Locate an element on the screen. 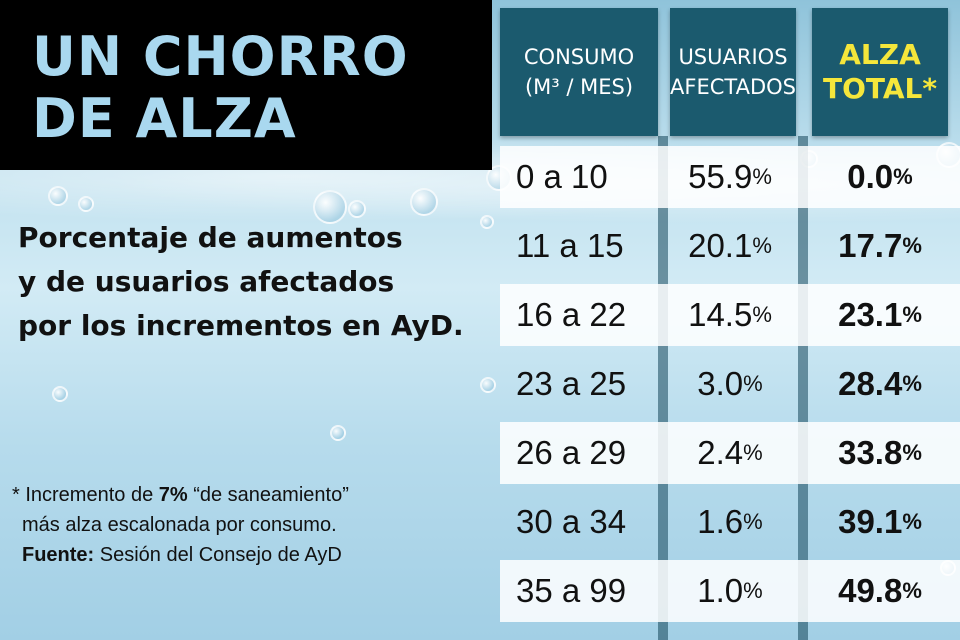  cell-alza: 23.1% is located at coordinates (880, 315).